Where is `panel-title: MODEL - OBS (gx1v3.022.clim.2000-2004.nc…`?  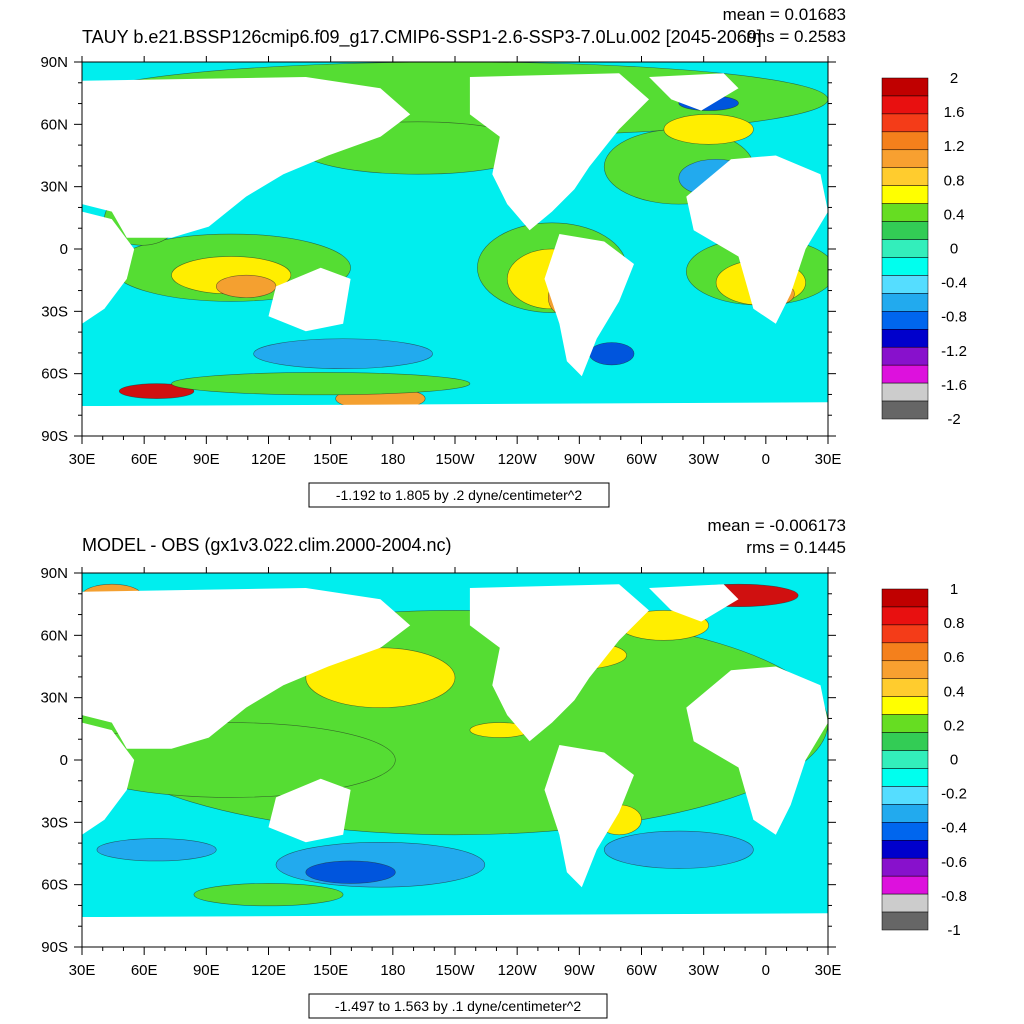
panel-title: MODEL - OBS (gx1v3.022.clim.2000-2004.nc… is located at coordinates (267, 545).